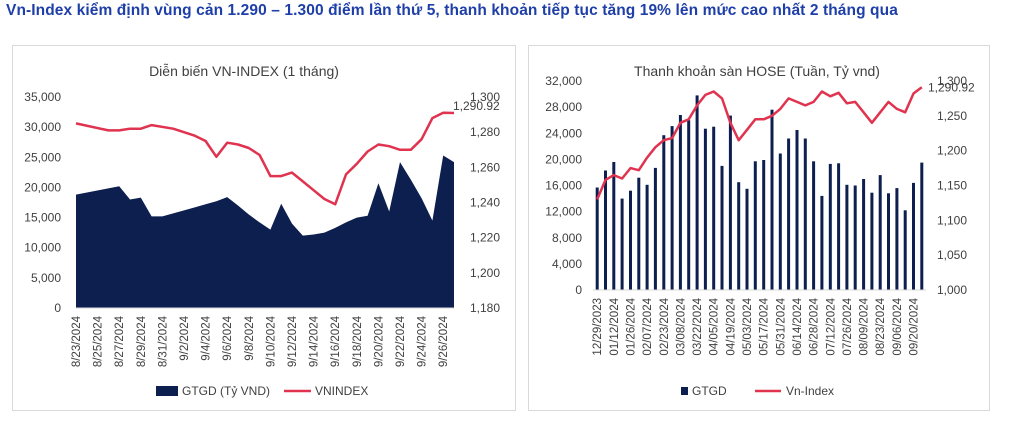 The width and height of the screenshot is (1012, 431). What do you see at coordinates (271, 341) in the screenshot?
I see `x-axis-tick: 9/10/2024` at bounding box center [271, 341].